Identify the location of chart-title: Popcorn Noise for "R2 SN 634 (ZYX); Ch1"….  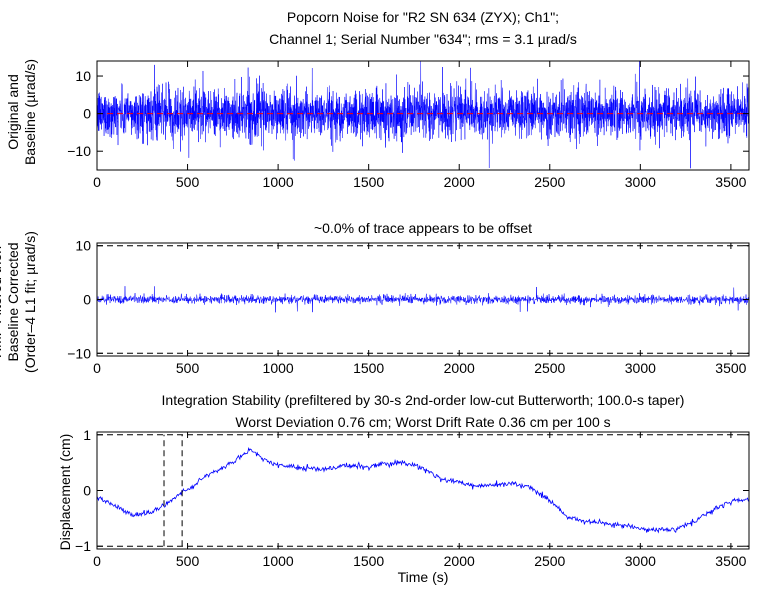
(423, 17).